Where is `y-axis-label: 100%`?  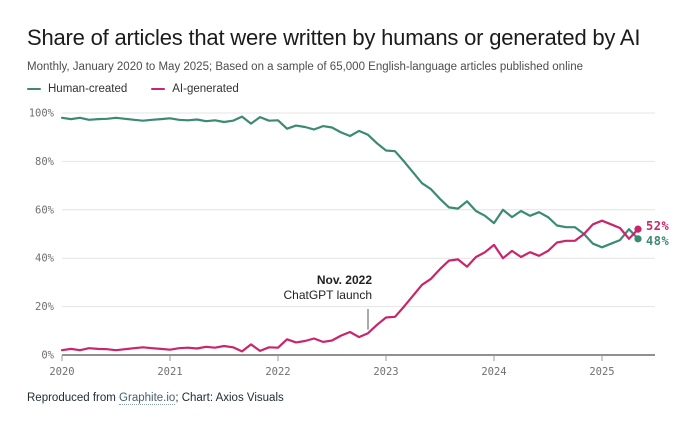 y-axis-label: 100% is located at coordinates (42, 114).